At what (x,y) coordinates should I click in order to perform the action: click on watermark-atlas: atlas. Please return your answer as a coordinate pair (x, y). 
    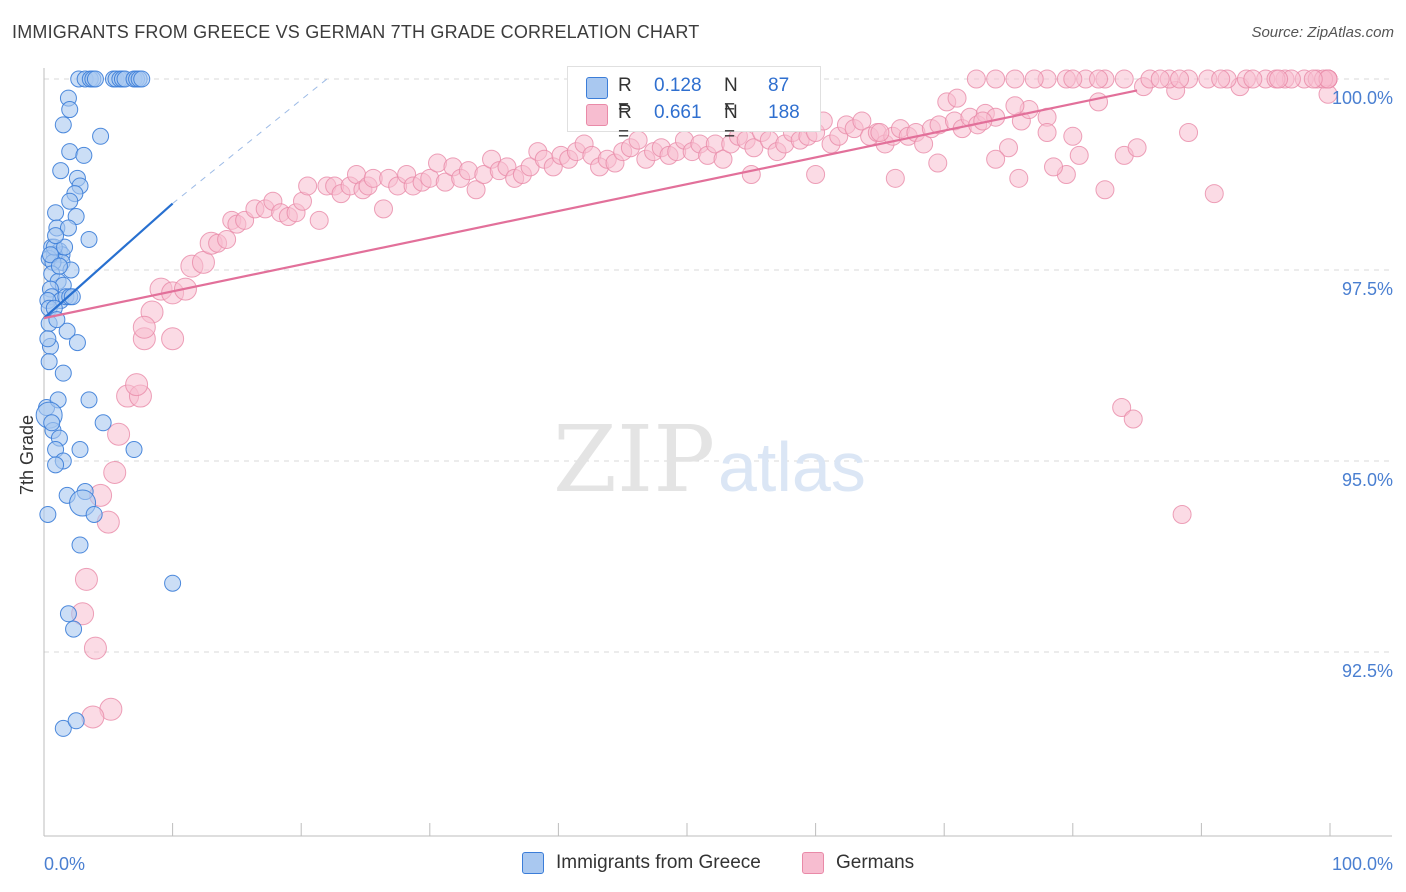
    Looking at the image, I should click on (792, 467).